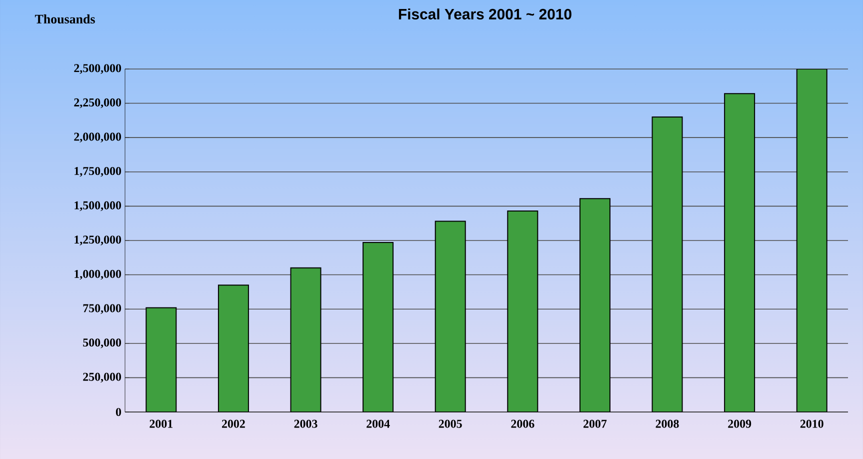  I want to click on x-tick-label: 2010, so click(812, 424).